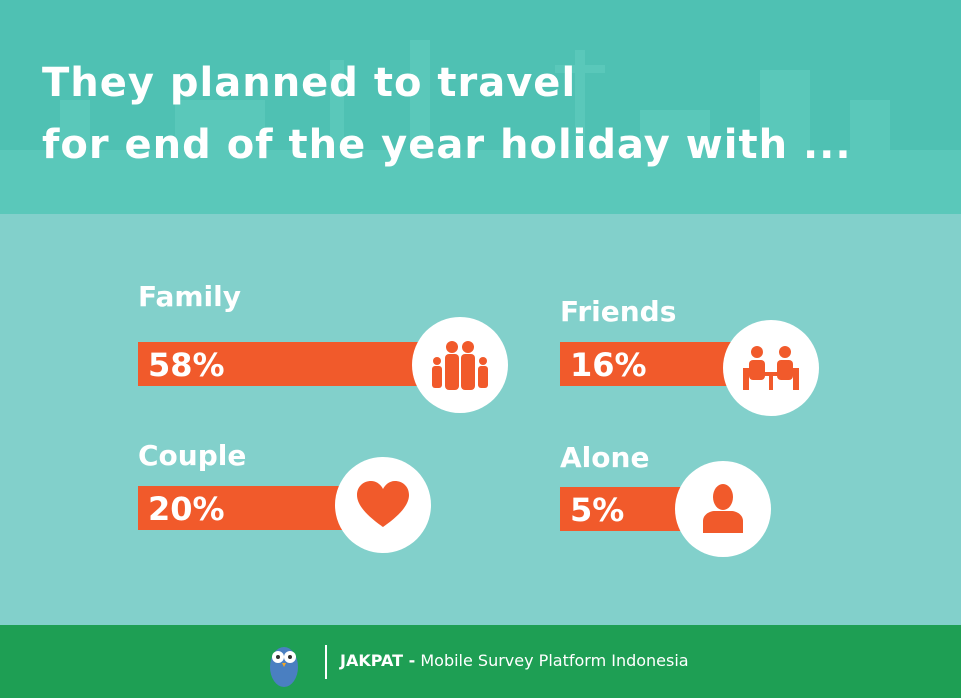 This screenshot has width=961, height=698. Describe the element at coordinates (326, 662) in the screenshot. I see `separator` at that location.